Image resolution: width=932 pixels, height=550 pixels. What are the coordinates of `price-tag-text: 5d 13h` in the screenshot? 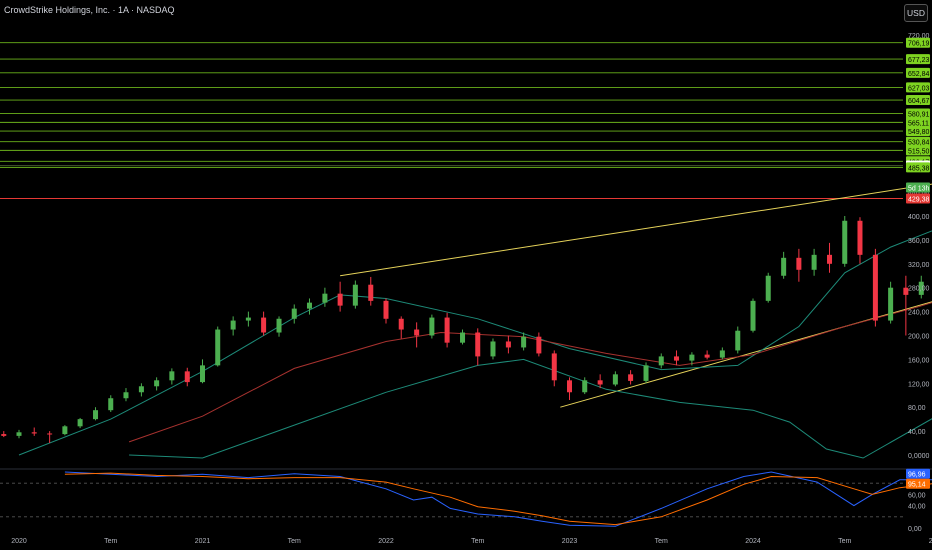 It's located at (919, 188).